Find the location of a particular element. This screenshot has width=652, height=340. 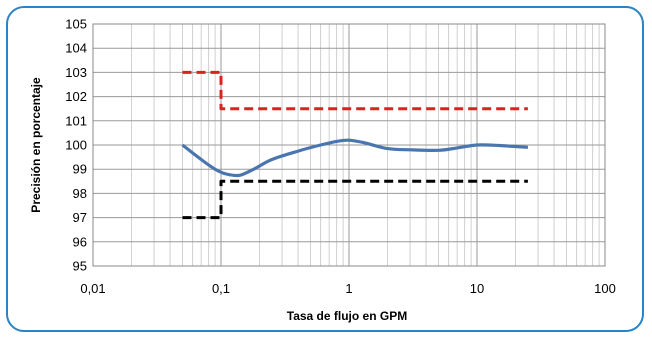

y-tick-label: 95 is located at coordinates (80, 266).